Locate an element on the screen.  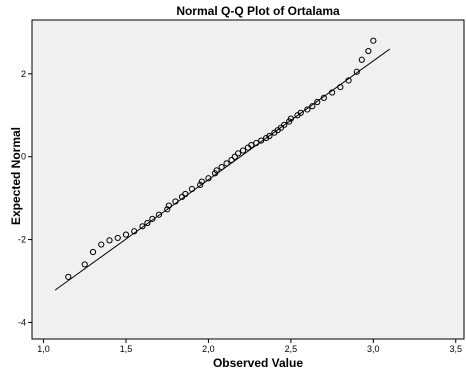
x-tick-label: 1,5 is located at coordinates (126, 349).